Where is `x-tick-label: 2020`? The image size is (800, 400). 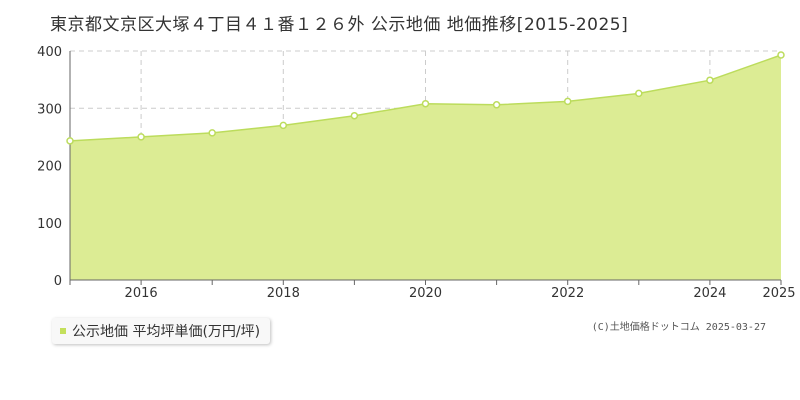
x-tick-label: 2020 is located at coordinates (425, 293).